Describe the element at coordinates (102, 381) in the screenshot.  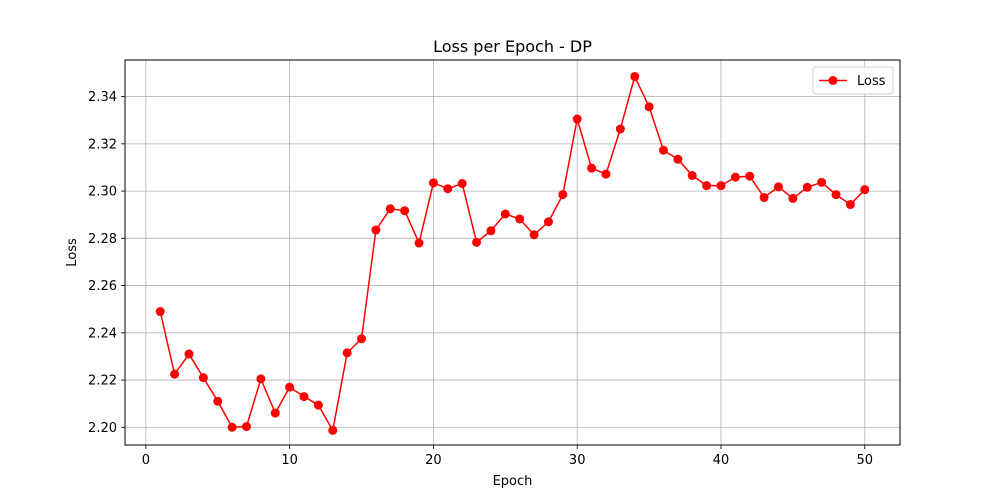
I see `y-tick-label: 2.22` at that location.